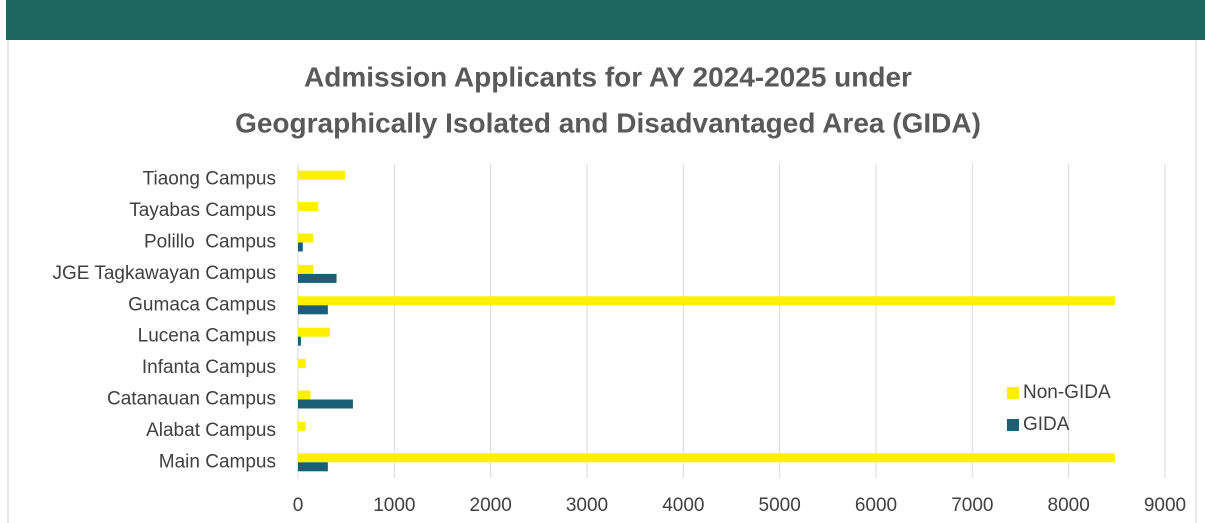 The width and height of the screenshot is (1205, 523). I want to click on x-tick-label: 4000, so click(683, 505).